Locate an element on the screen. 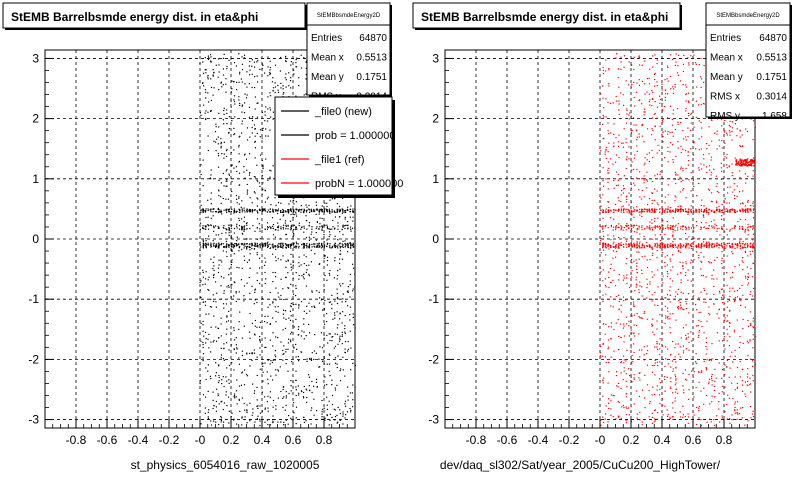 This screenshot has height=480, width=800. stats-value: 0.1751 is located at coordinates (371, 77).